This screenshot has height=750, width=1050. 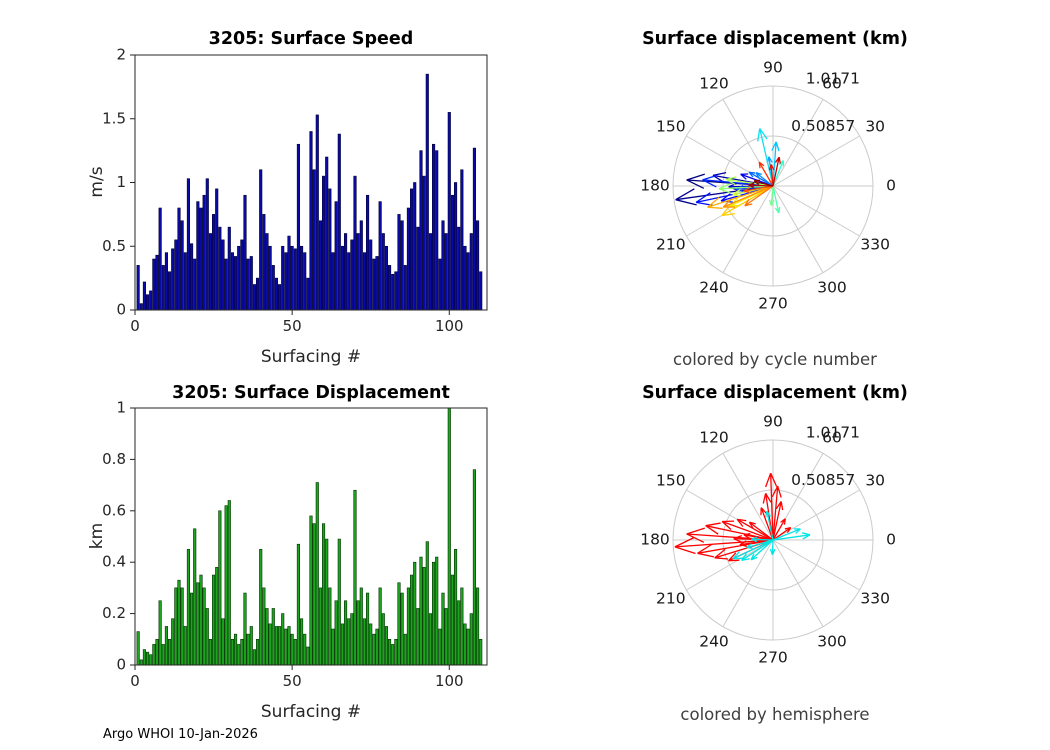 What do you see at coordinates (97, 536) in the screenshot?
I see `surface-displacement-ylabel: km` at bounding box center [97, 536].